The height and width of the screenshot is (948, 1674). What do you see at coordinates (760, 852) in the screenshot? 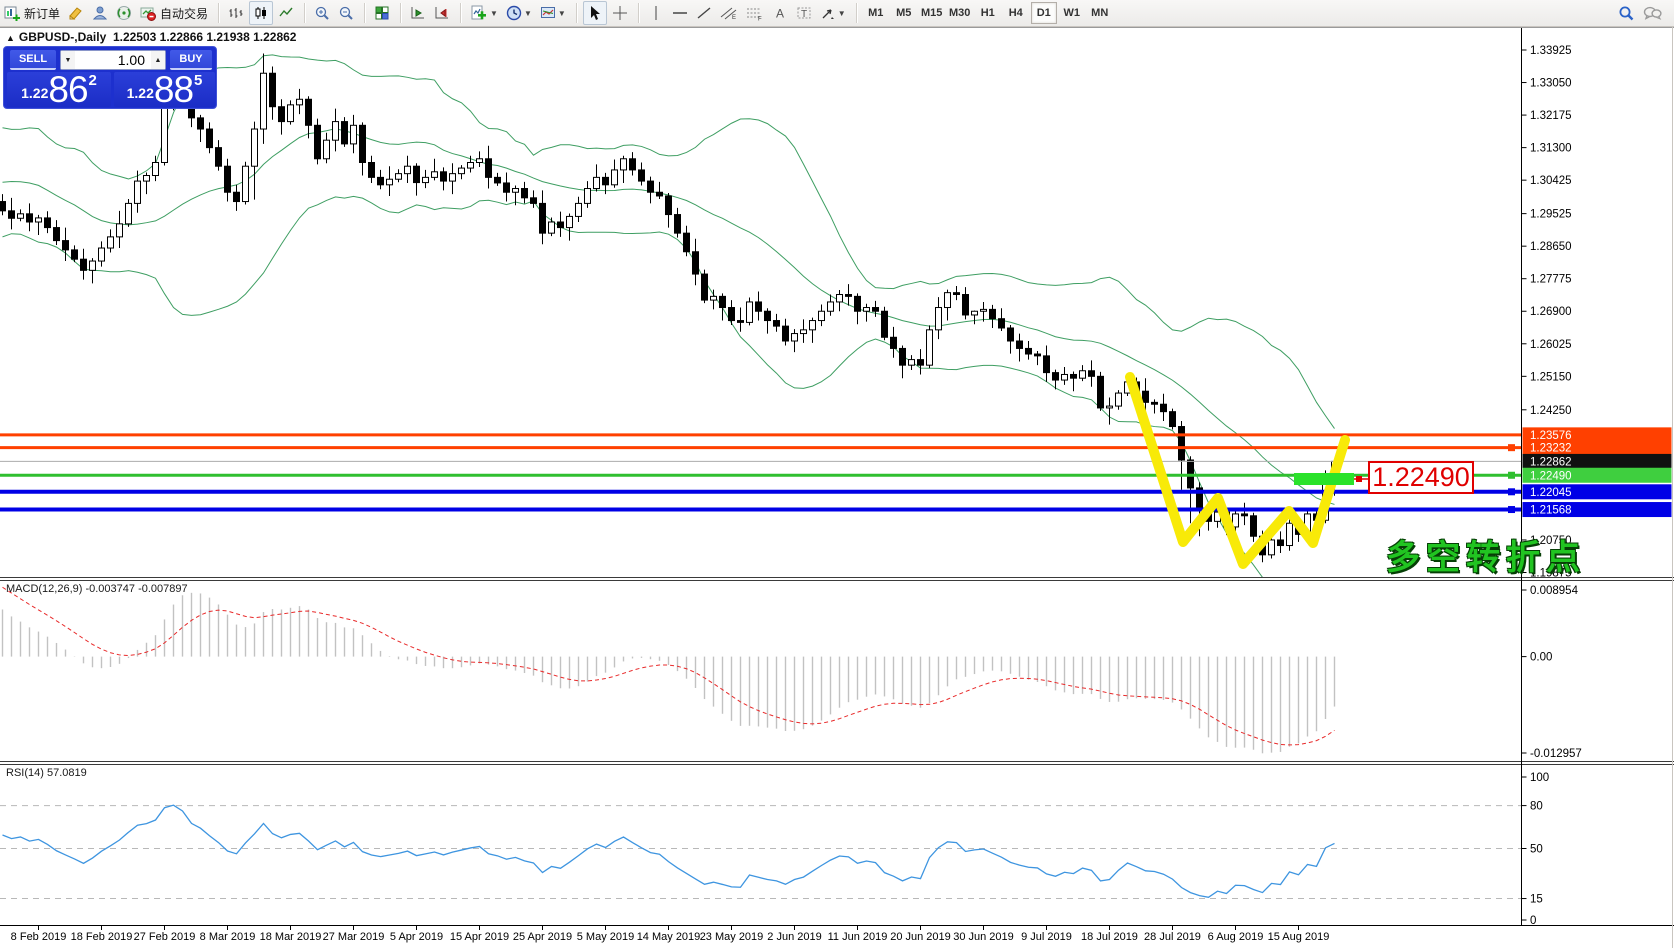
I see `rsi-panel` at bounding box center [760, 852].